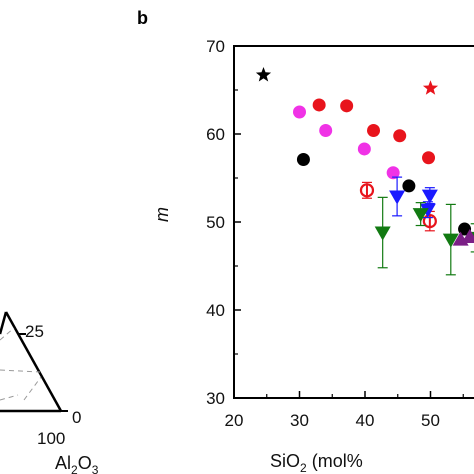 The width and height of the screenshot is (474, 474). I want to click on y-axis-label: m, so click(162, 214).